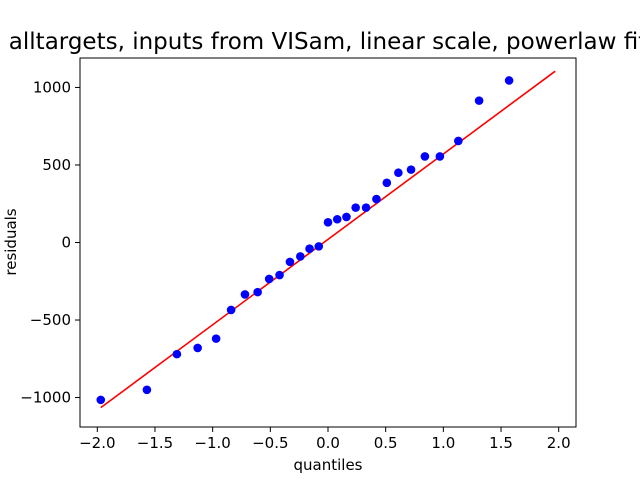 The height and width of the screenshot is (480, 640). I want to click on y-tick-label: 0, so click(66, 243).